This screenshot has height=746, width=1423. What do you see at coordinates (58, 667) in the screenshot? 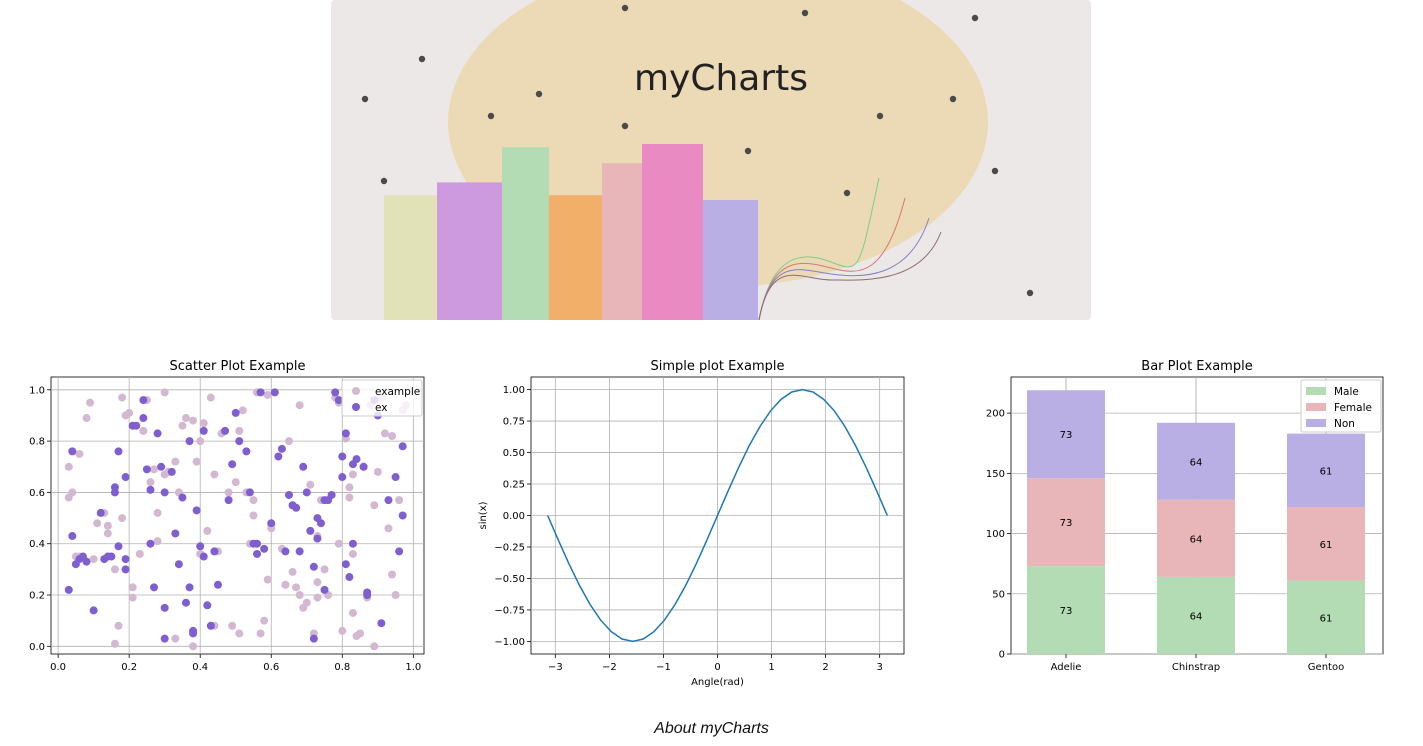
I see `x-tick-label: 0.0` at bounding box center [58, 667].